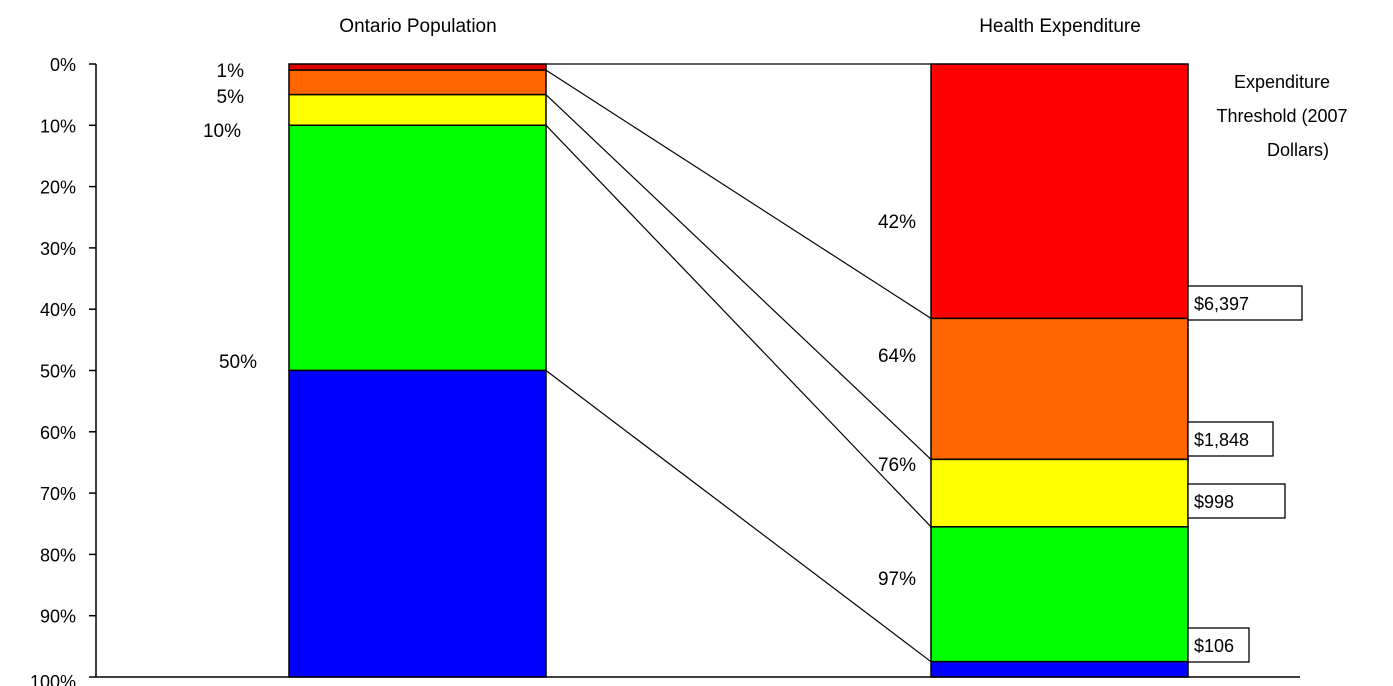 The width and height of the screenshot is (1393, 686). What do you see at coordinates (897, 222) in the screenshot?
I see `expenditure-boundary-label: 42%` at bounding box center [897, 222].